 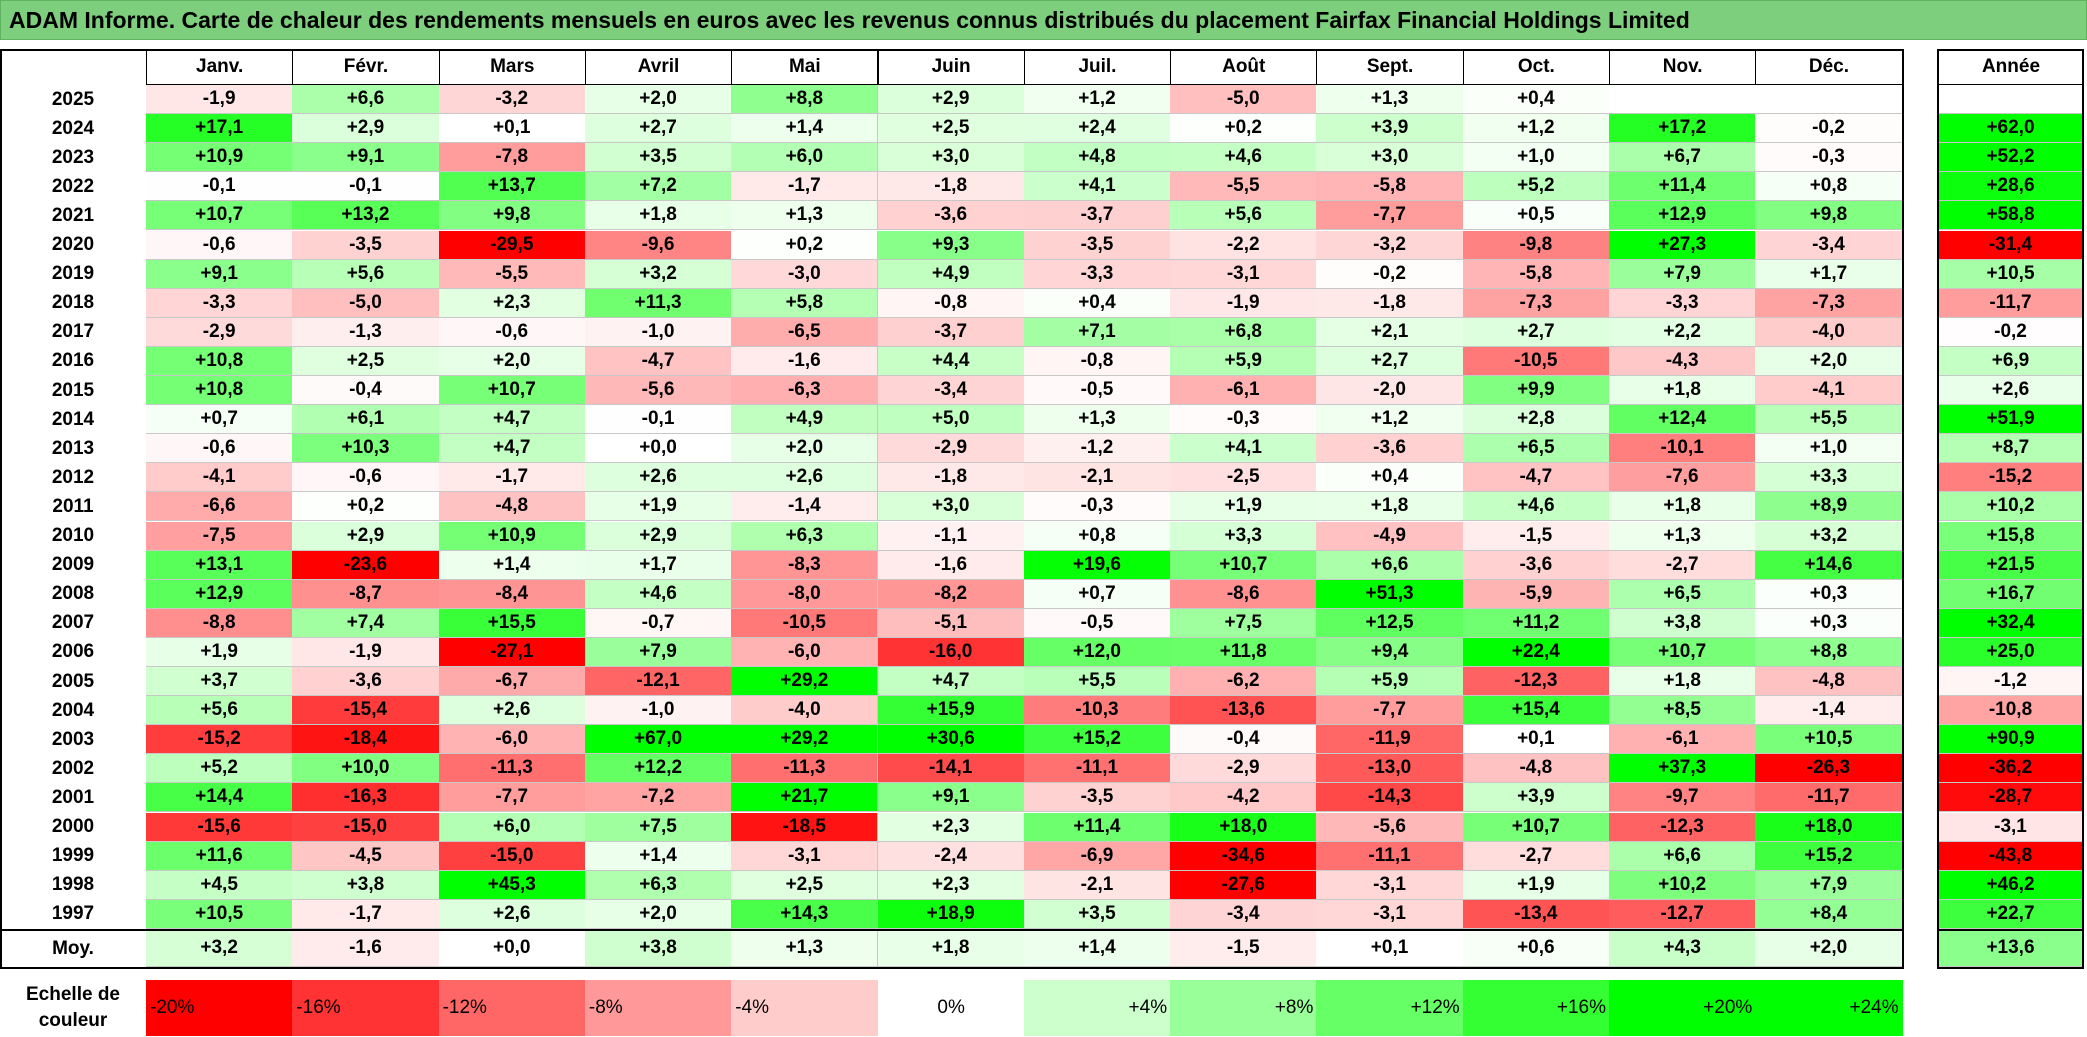 I want to click on heatmap-cell: -0,2, so click(x=1829, y=129).